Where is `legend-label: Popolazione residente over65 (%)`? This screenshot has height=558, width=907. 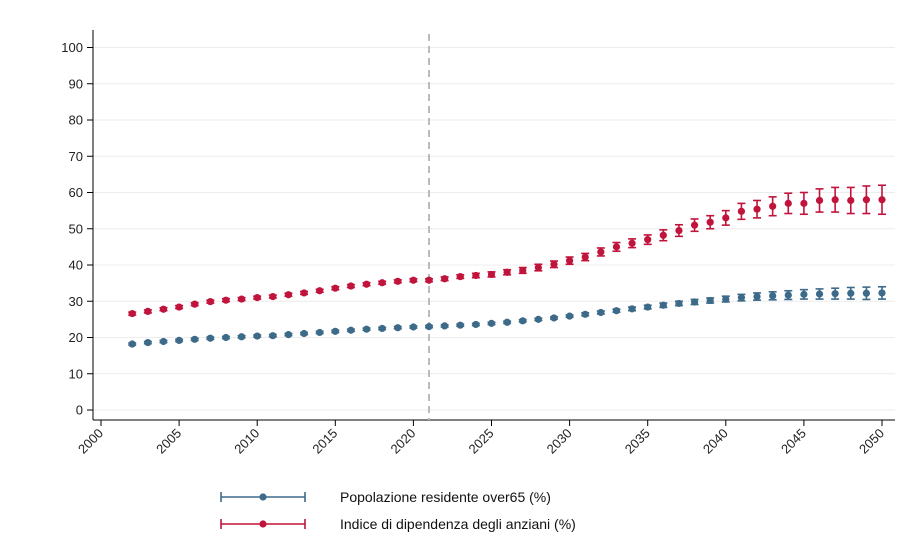
legend-label: Popolazione residente over65 (%) is located at coordinates (445, 497).